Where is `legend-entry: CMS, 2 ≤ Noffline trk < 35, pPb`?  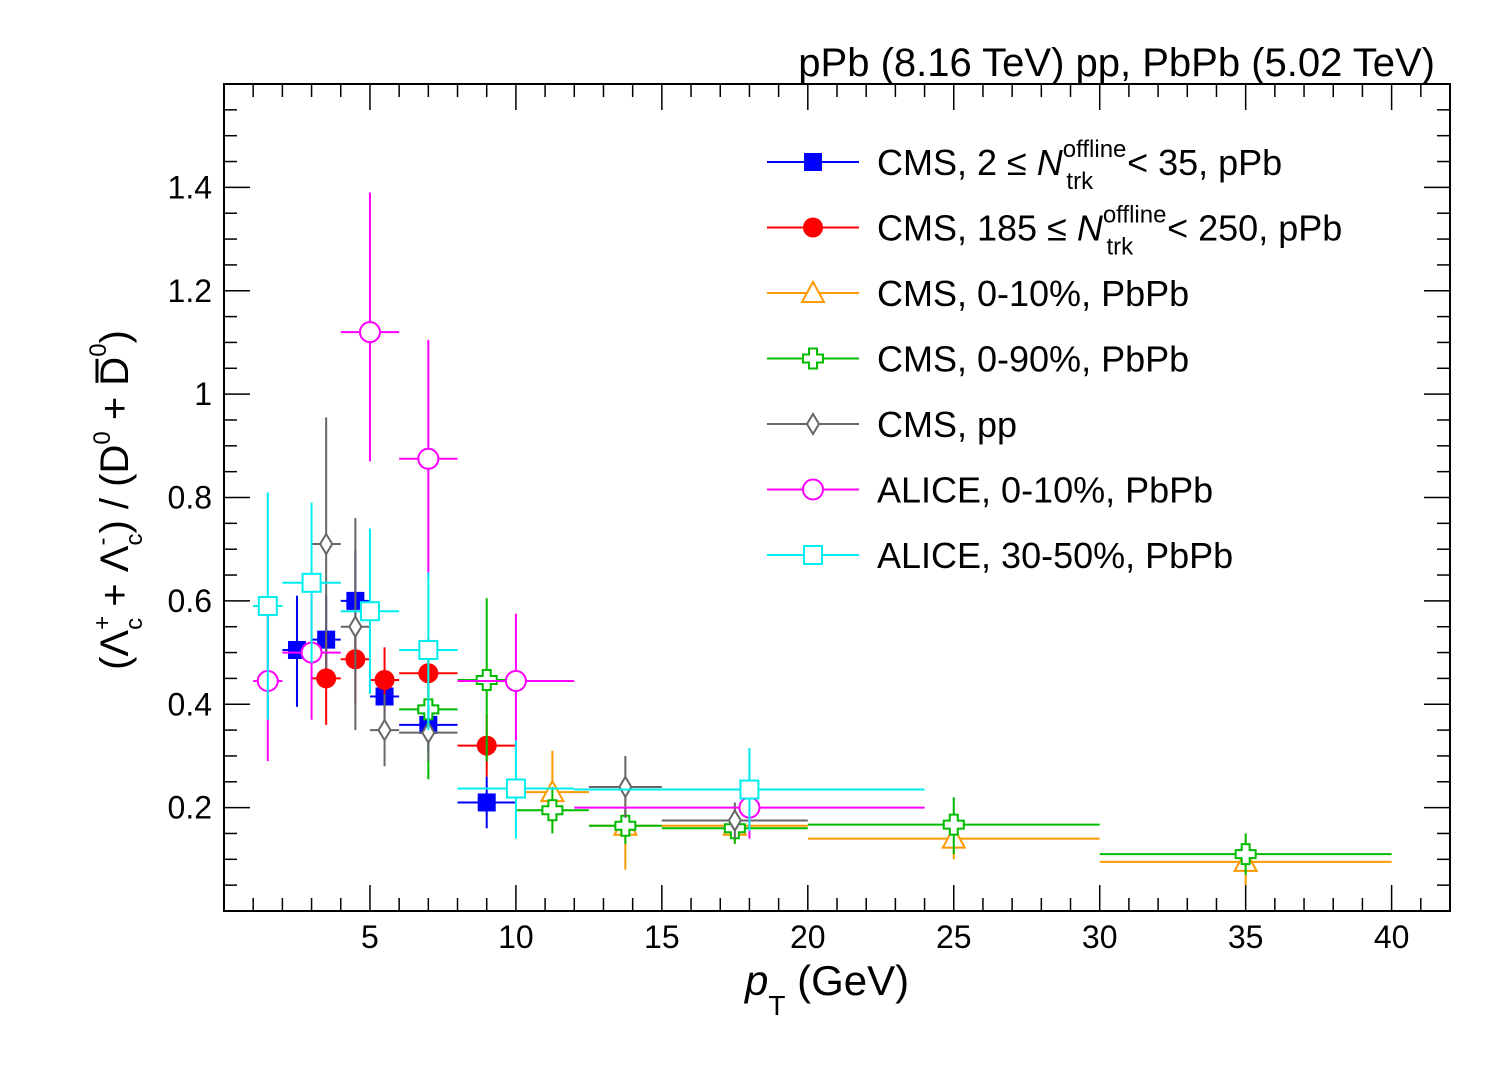 legend-entry: CMS, 2 ≤ Noffline trk < 35, pPb is located at coordinates (1024, 165).